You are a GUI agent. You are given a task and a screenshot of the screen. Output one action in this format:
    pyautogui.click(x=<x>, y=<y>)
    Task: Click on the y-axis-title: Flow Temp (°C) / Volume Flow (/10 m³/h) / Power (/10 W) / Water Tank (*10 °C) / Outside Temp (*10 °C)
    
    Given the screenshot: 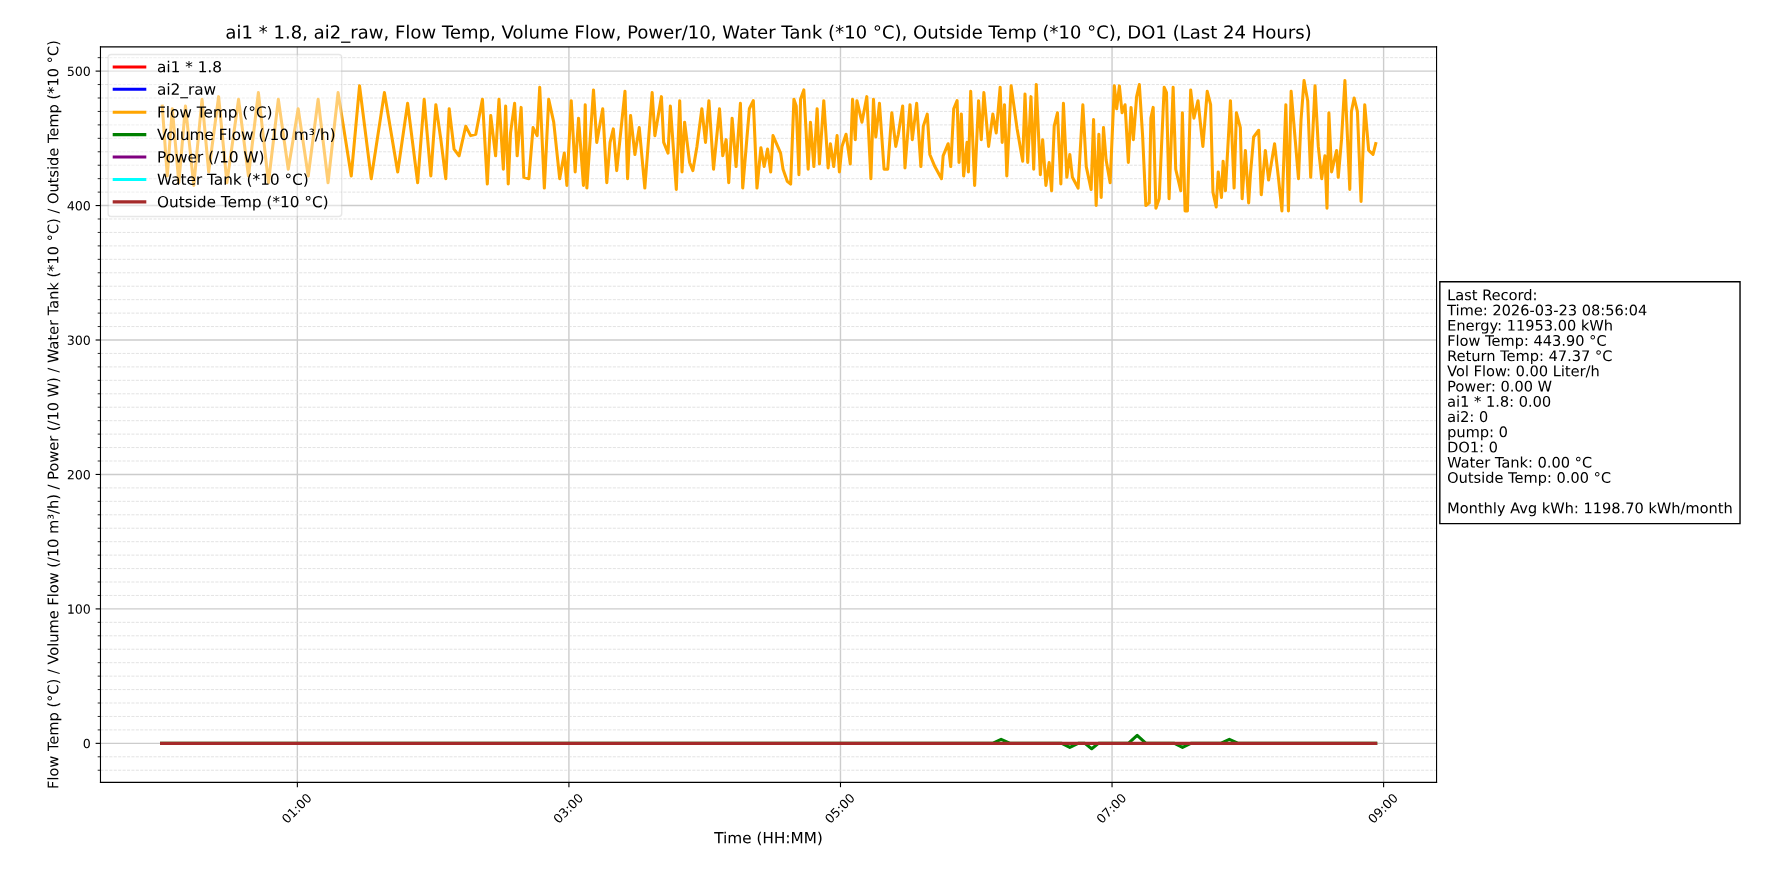 What is the action you would take?
    pyautogui.click(x=54, y=414)
    